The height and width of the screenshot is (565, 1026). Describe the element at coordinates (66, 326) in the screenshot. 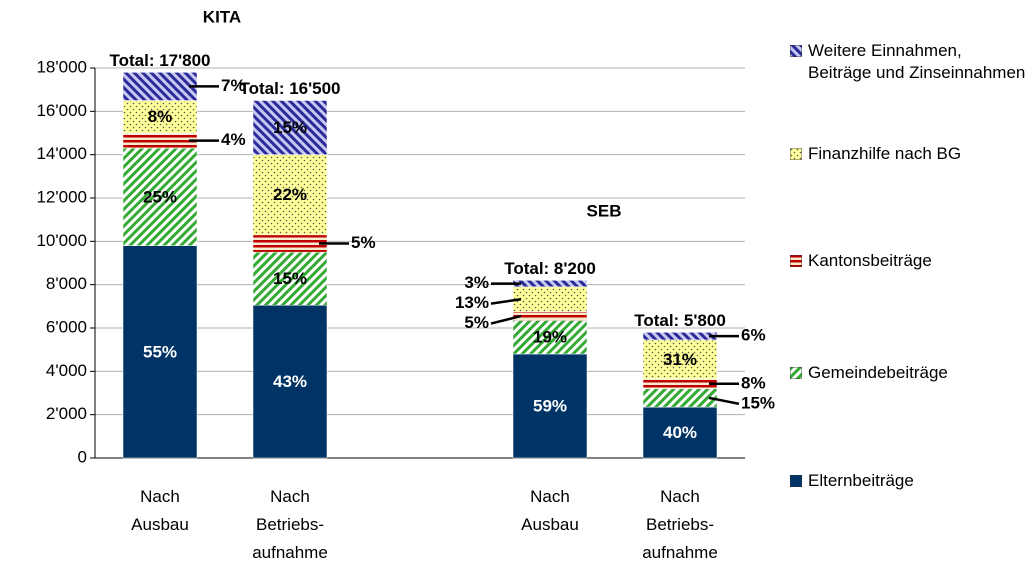

I see `y-tick-label: 6'000` at that location.